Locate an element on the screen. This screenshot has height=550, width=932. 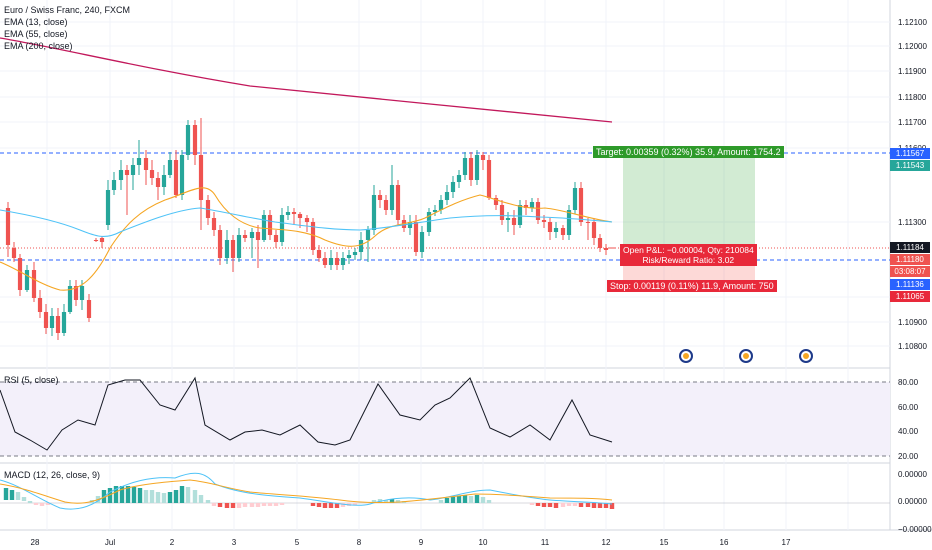
ema55-legend: EMA (55, close) is located at coordinates (36, 34).